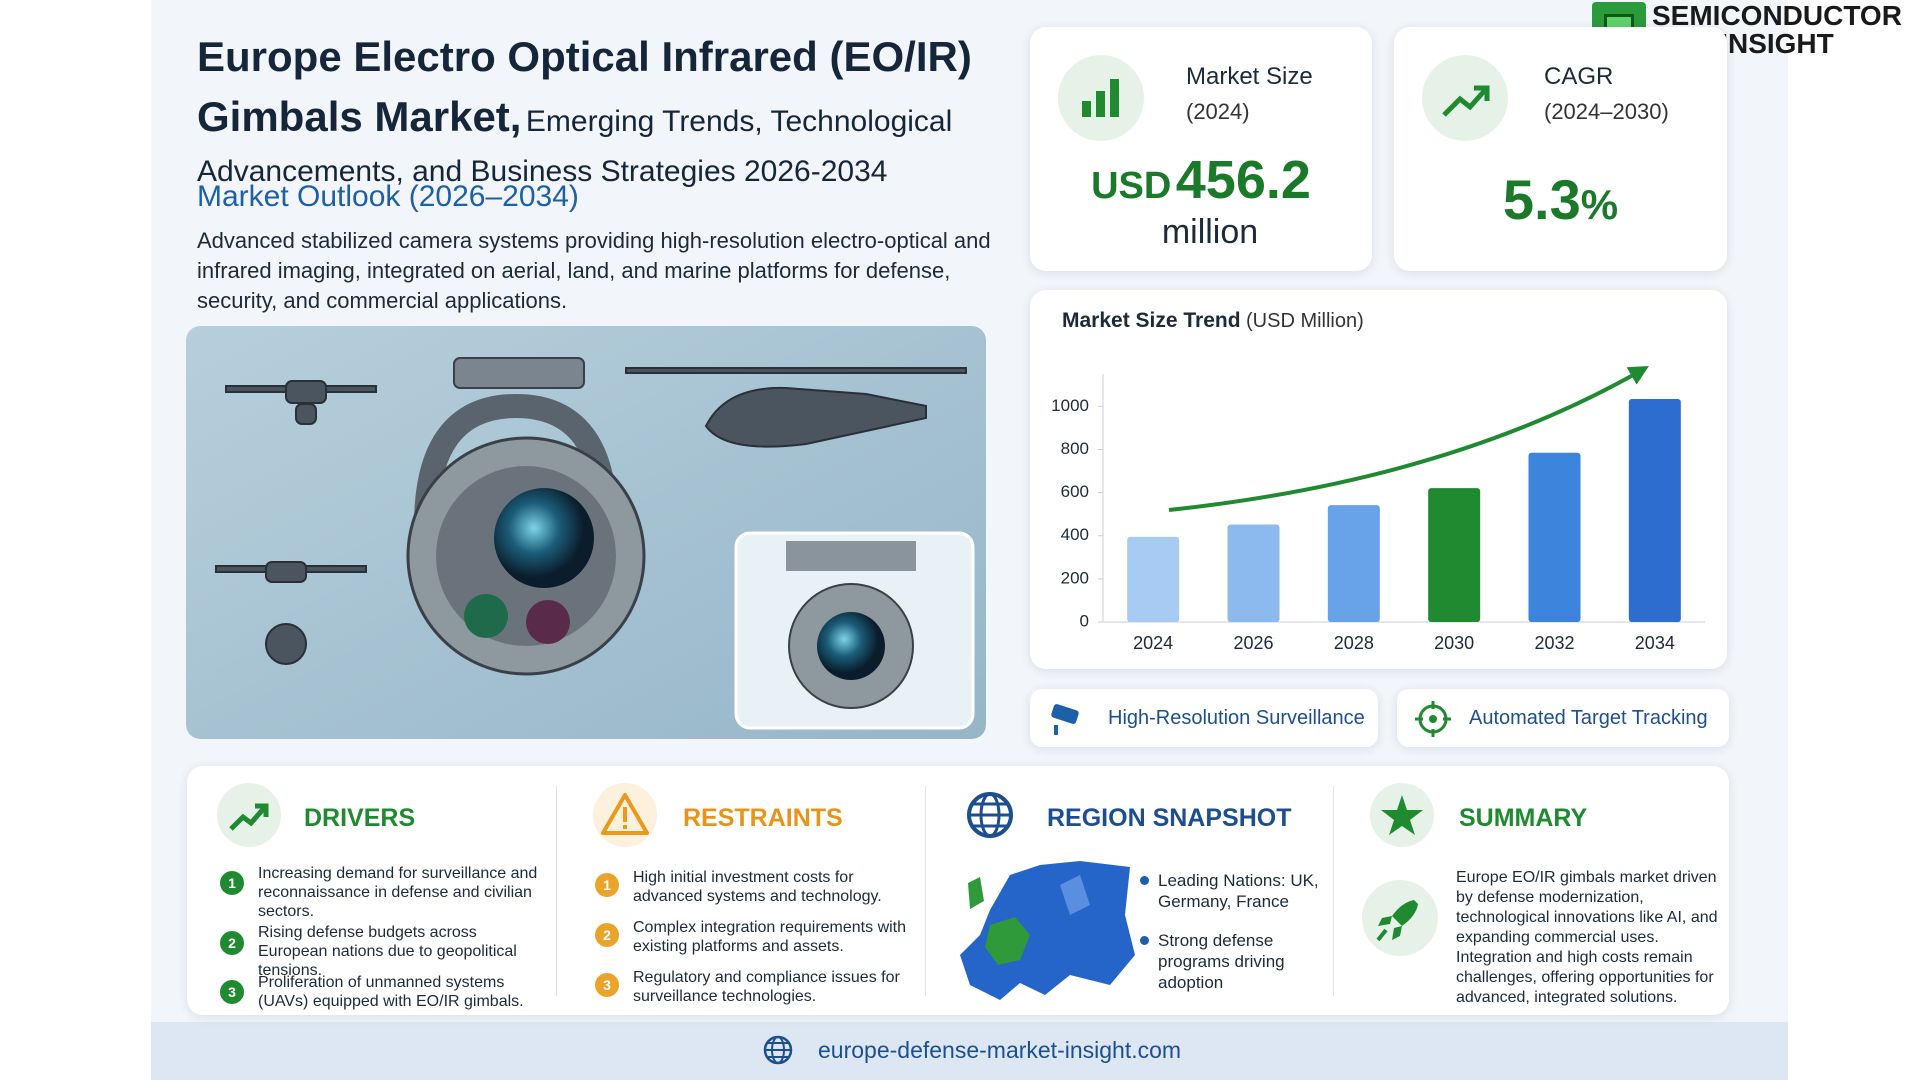 Image resolution: width=1920 pixels, height=1080 pixels. Describe the element at coordinates (1354, 643) in the screenshot. I see `x-tick-label: 2028` at that location.